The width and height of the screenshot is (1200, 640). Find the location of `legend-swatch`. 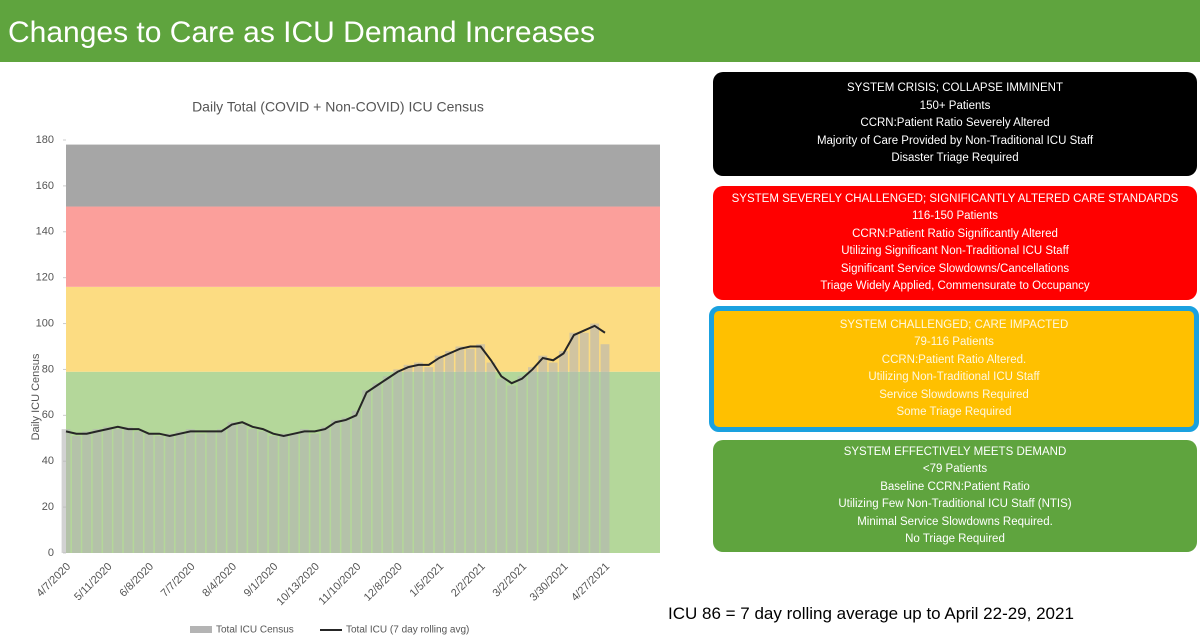

legend-swatch is located at coordinates (201, 629).